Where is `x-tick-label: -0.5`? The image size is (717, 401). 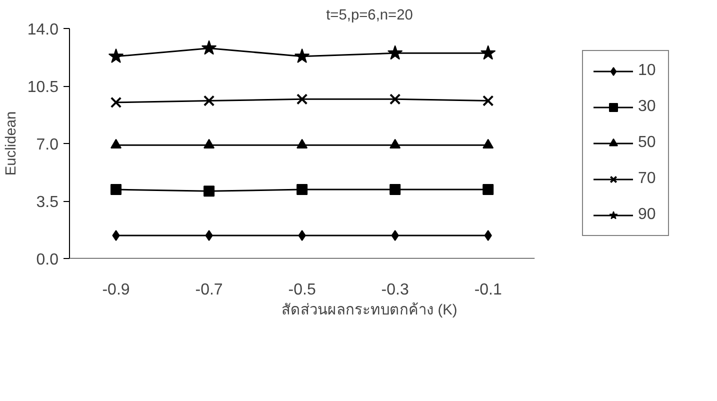 x-tick-label: -0.5 is located at coordinates (302, 290).